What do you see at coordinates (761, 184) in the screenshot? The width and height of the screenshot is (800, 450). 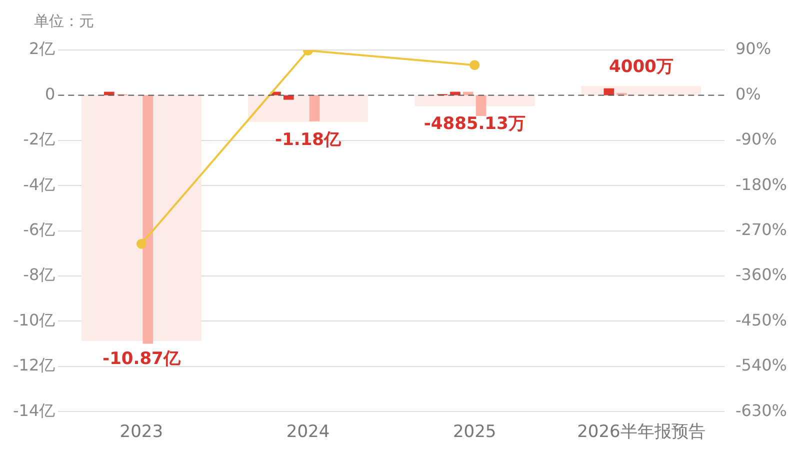 I see `y2-tick-label: -180%` at bounding box center [761, 184].